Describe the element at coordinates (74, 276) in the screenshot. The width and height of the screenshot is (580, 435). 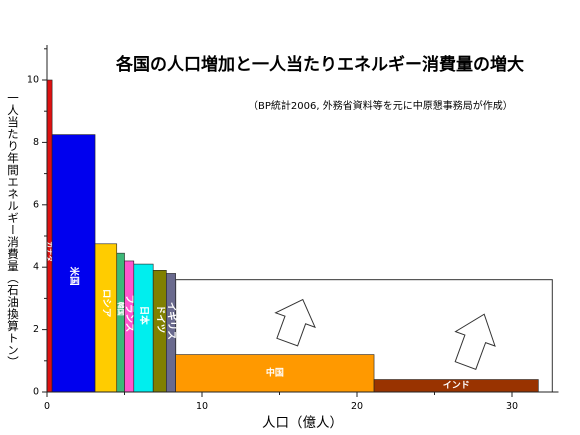
I see `bar-2-label: 米国` at that location.